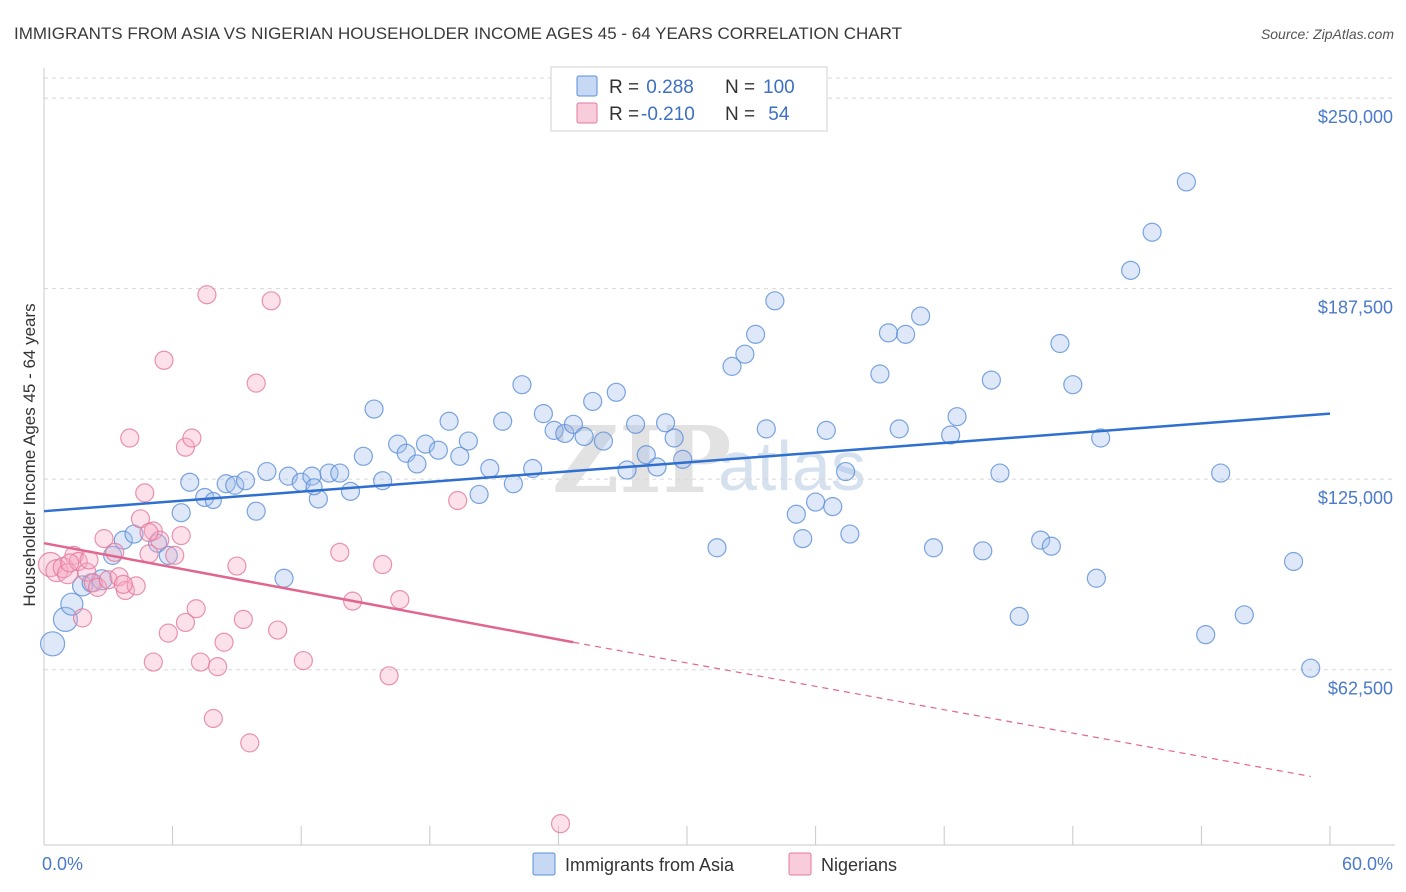 The image size is (1406, 892). I want to click on legend-r-value-nigerian: -0.210, so click(668, 114).